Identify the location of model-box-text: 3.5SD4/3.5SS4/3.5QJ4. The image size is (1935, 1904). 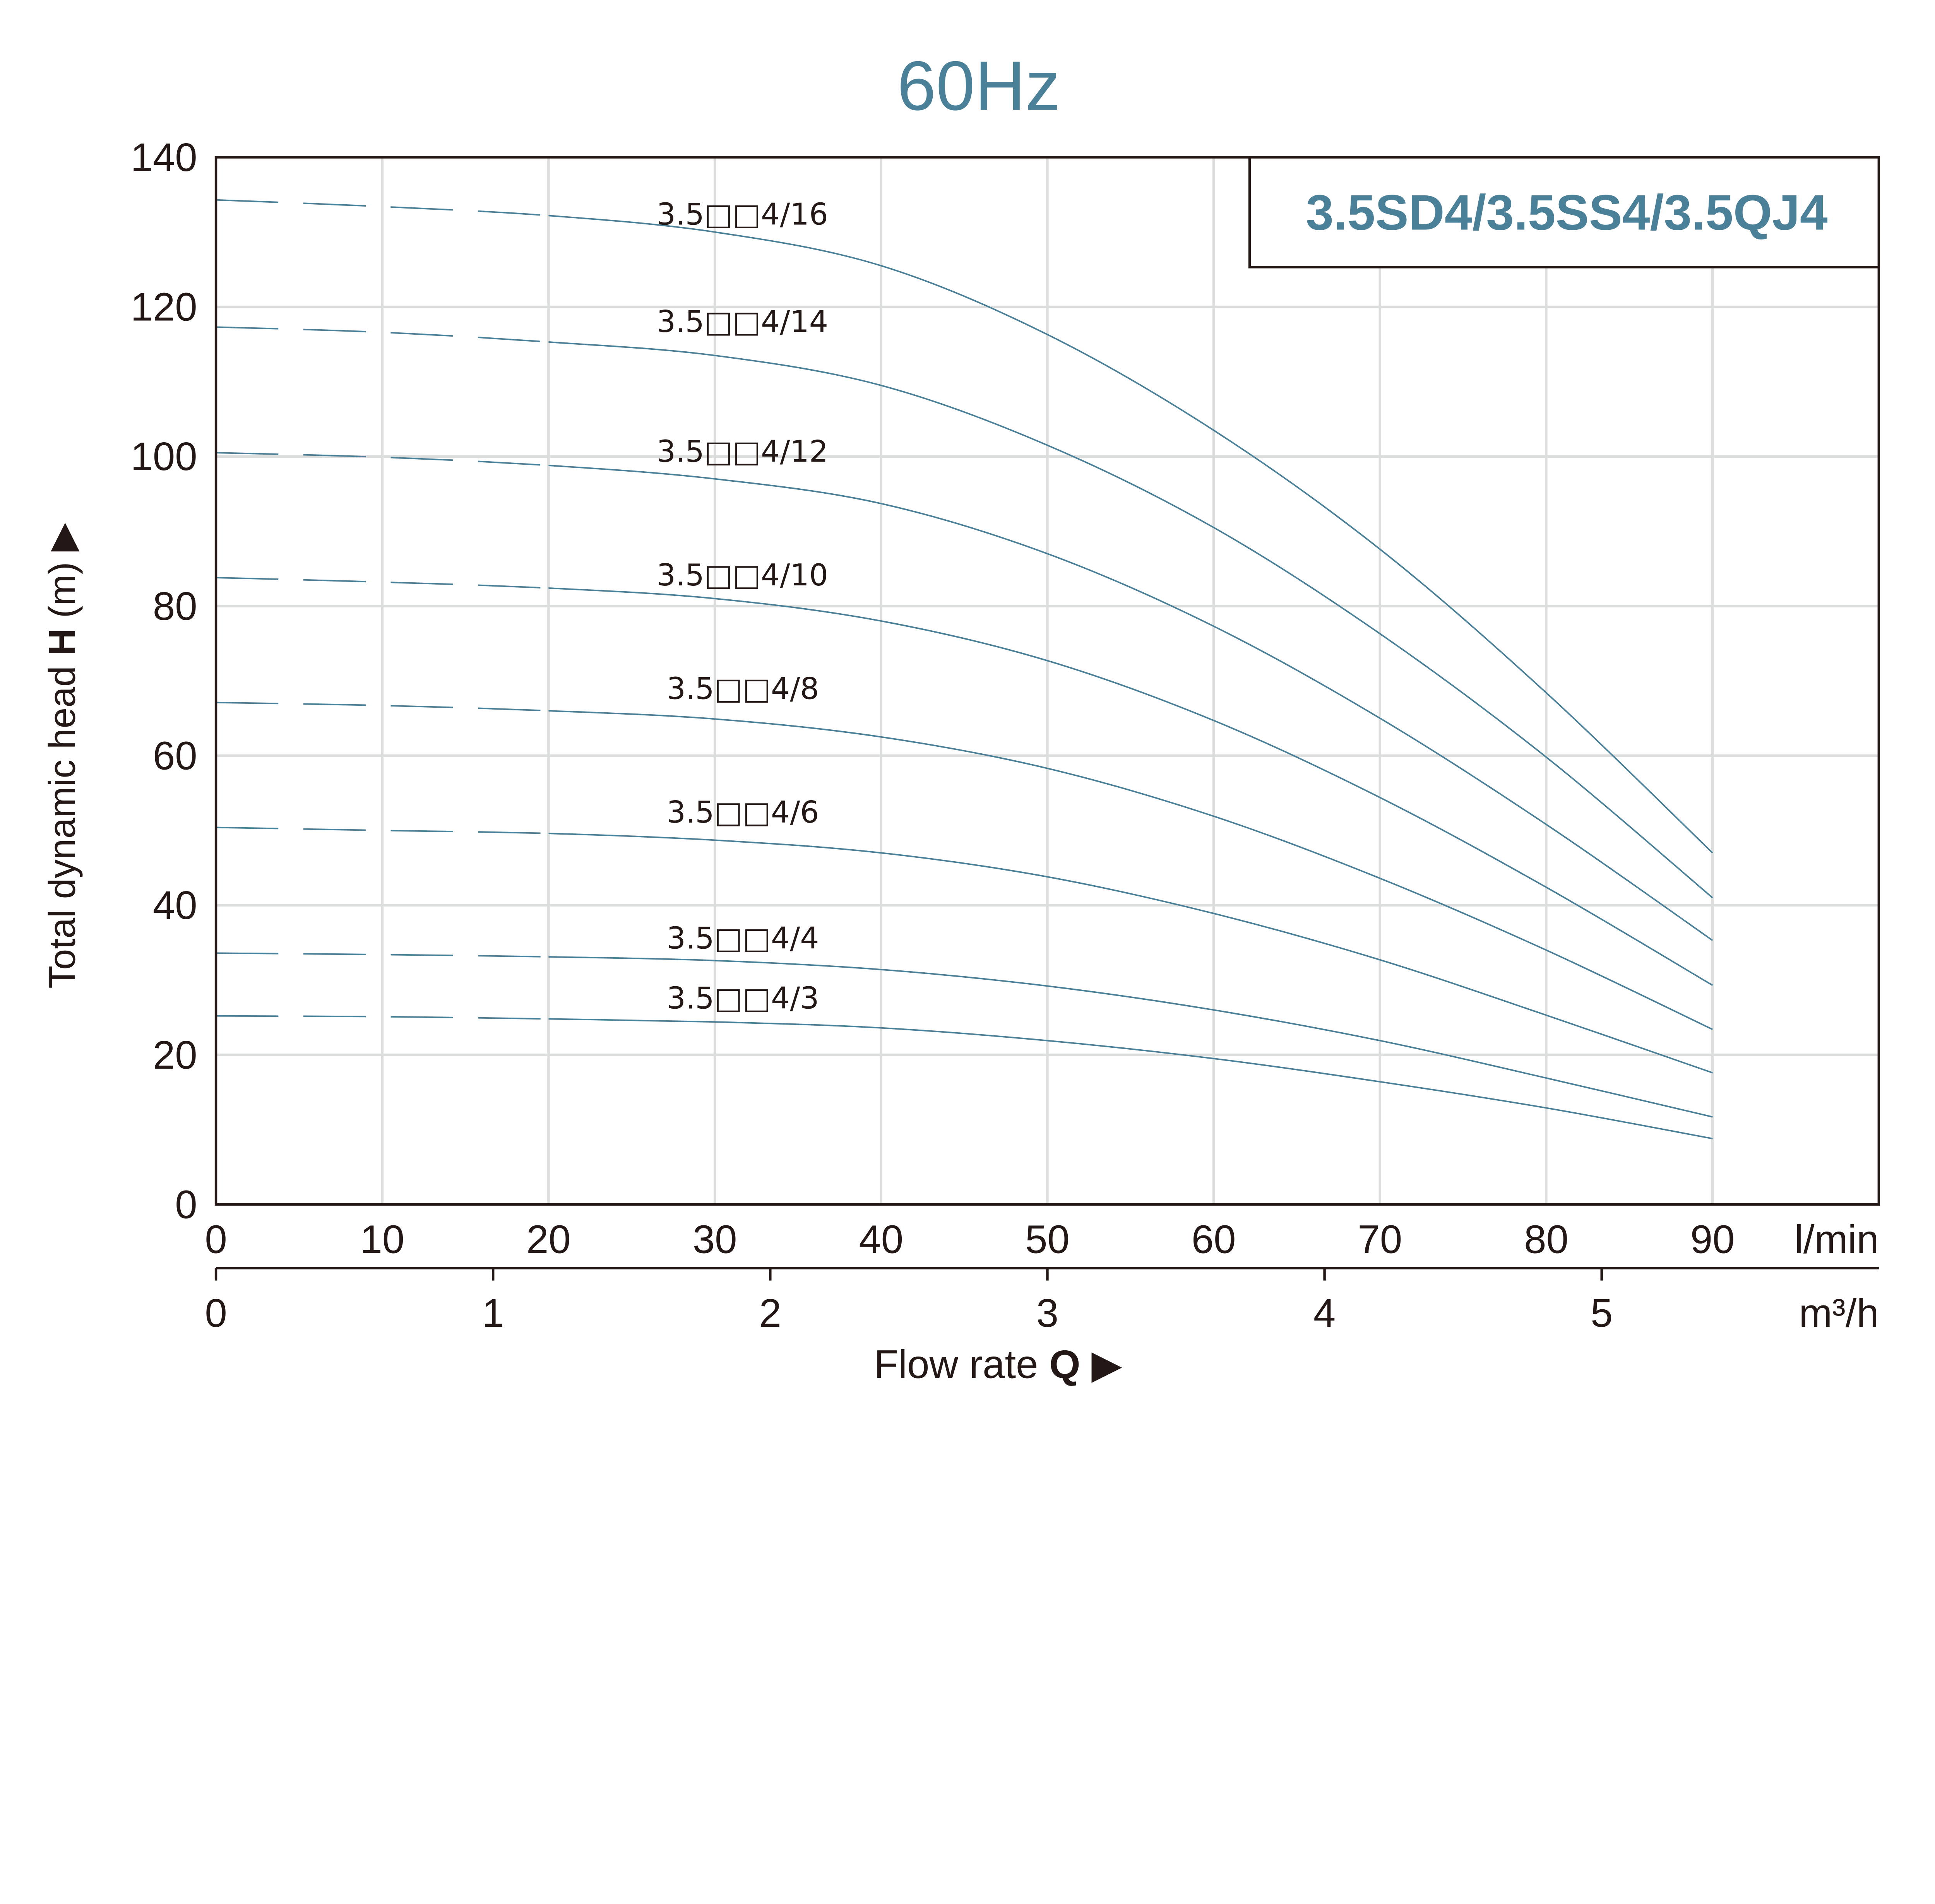
(1567, 213).